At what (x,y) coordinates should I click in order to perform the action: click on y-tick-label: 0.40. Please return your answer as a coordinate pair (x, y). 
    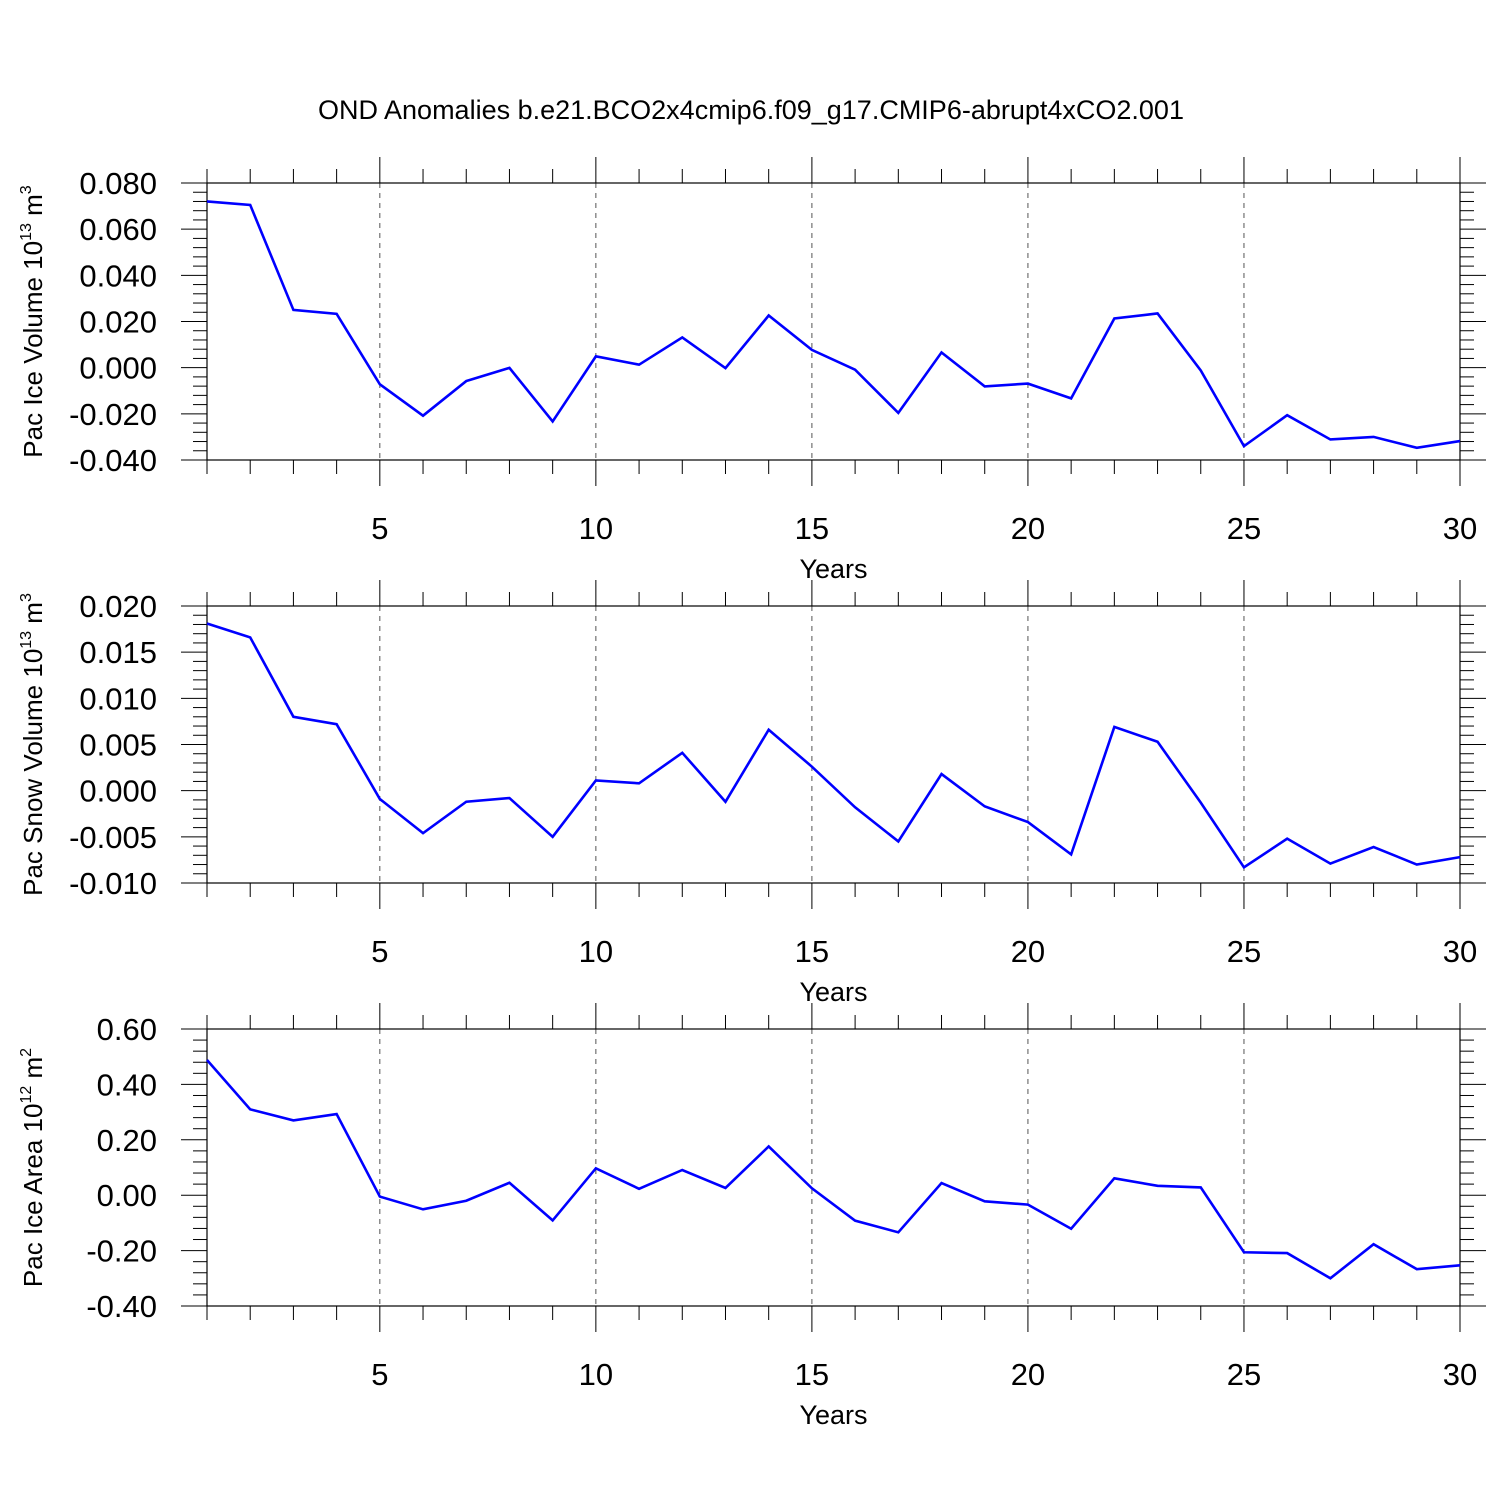
    Looking at the image, I should click on (127, 1084).